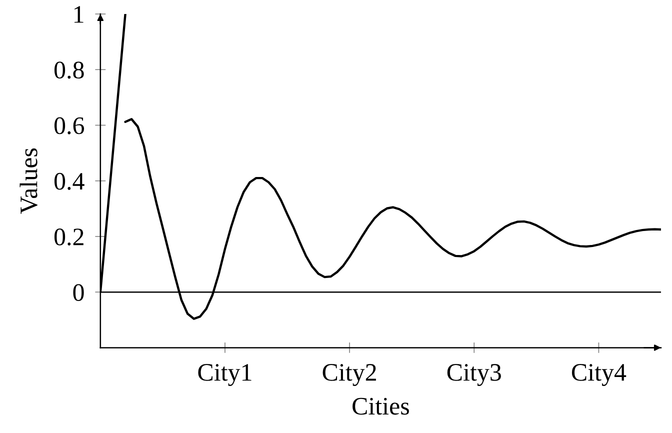 The image size is (672, 433). I want to click on y-tick-label: 0.6, so click(69, 125).